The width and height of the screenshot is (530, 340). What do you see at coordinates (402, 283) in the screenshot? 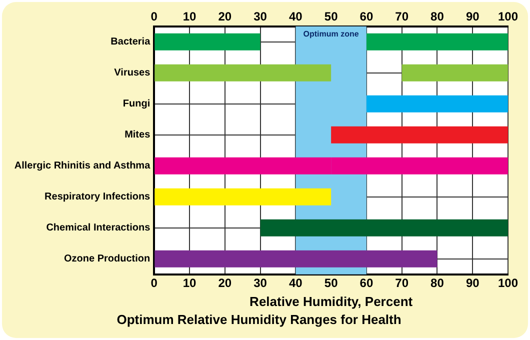
I see `x-tick-label: 70` at bounding box center [402, 283].